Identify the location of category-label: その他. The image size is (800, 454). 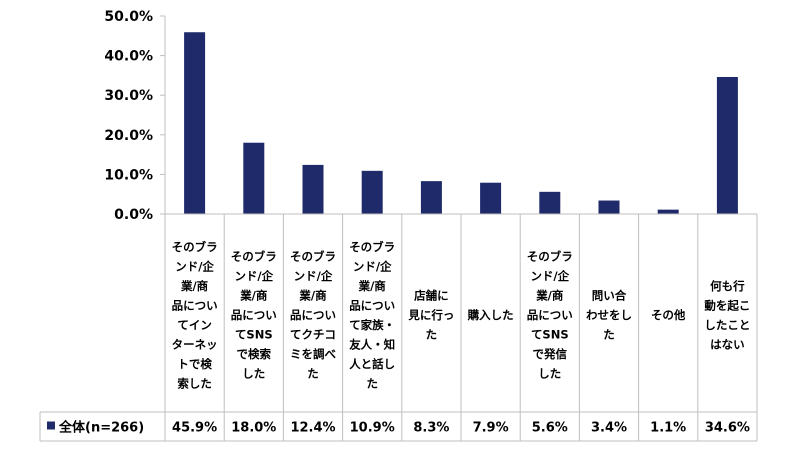
(668, 315).